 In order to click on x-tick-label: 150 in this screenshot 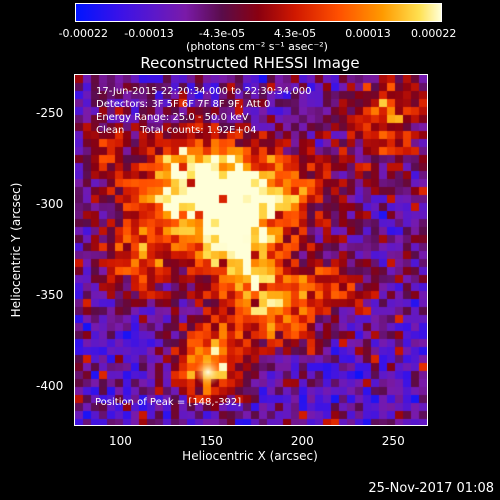, I will do `click(211, 441)`.